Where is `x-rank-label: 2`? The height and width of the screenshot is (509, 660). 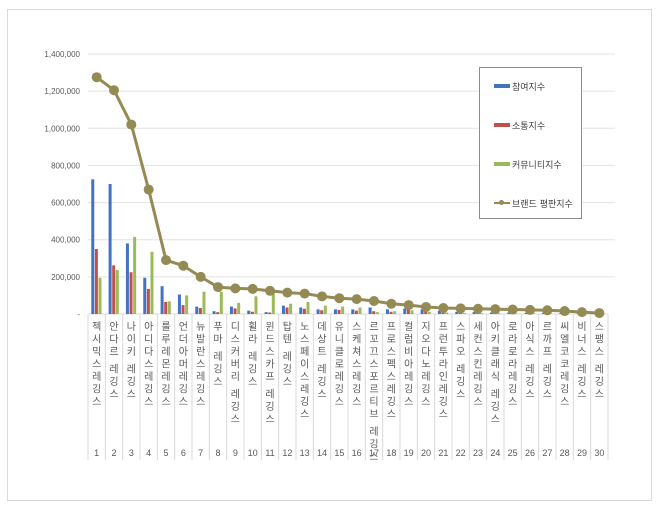
x-rank-label: 2 is located at coordinates (113, 453).